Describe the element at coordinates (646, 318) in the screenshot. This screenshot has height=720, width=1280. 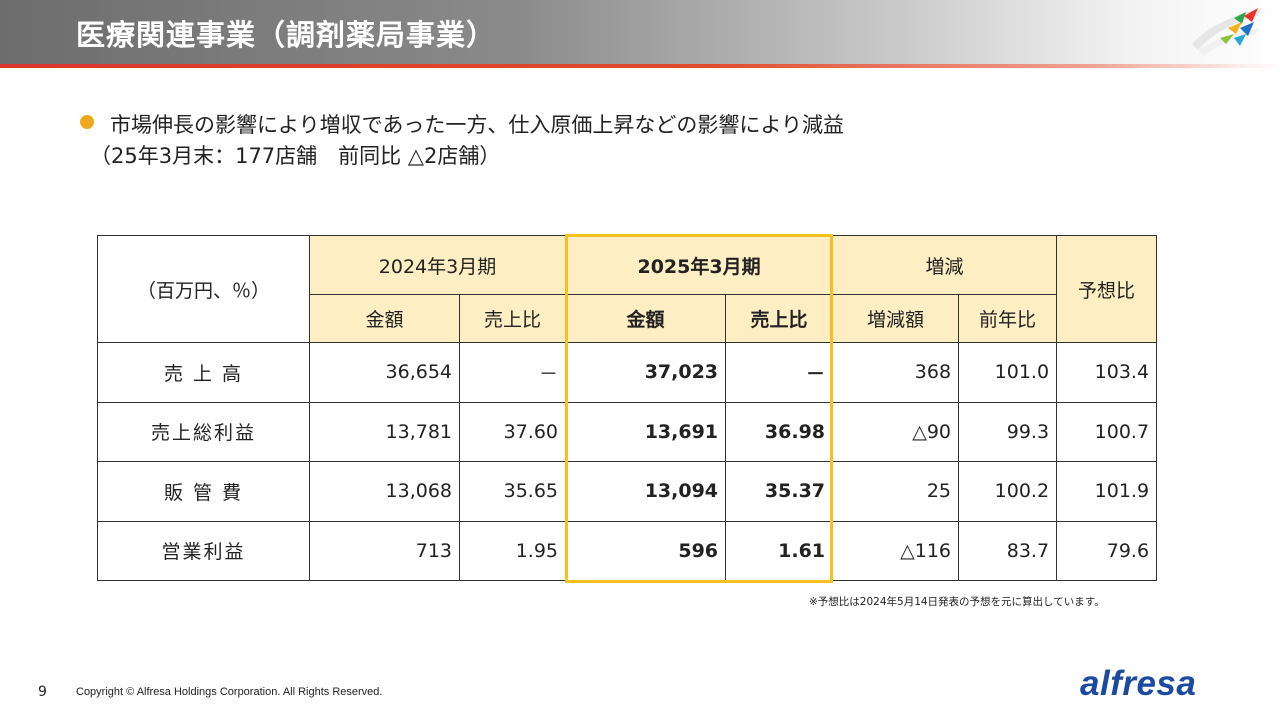
I see `subheader-amount-2025: 金額` at that location.